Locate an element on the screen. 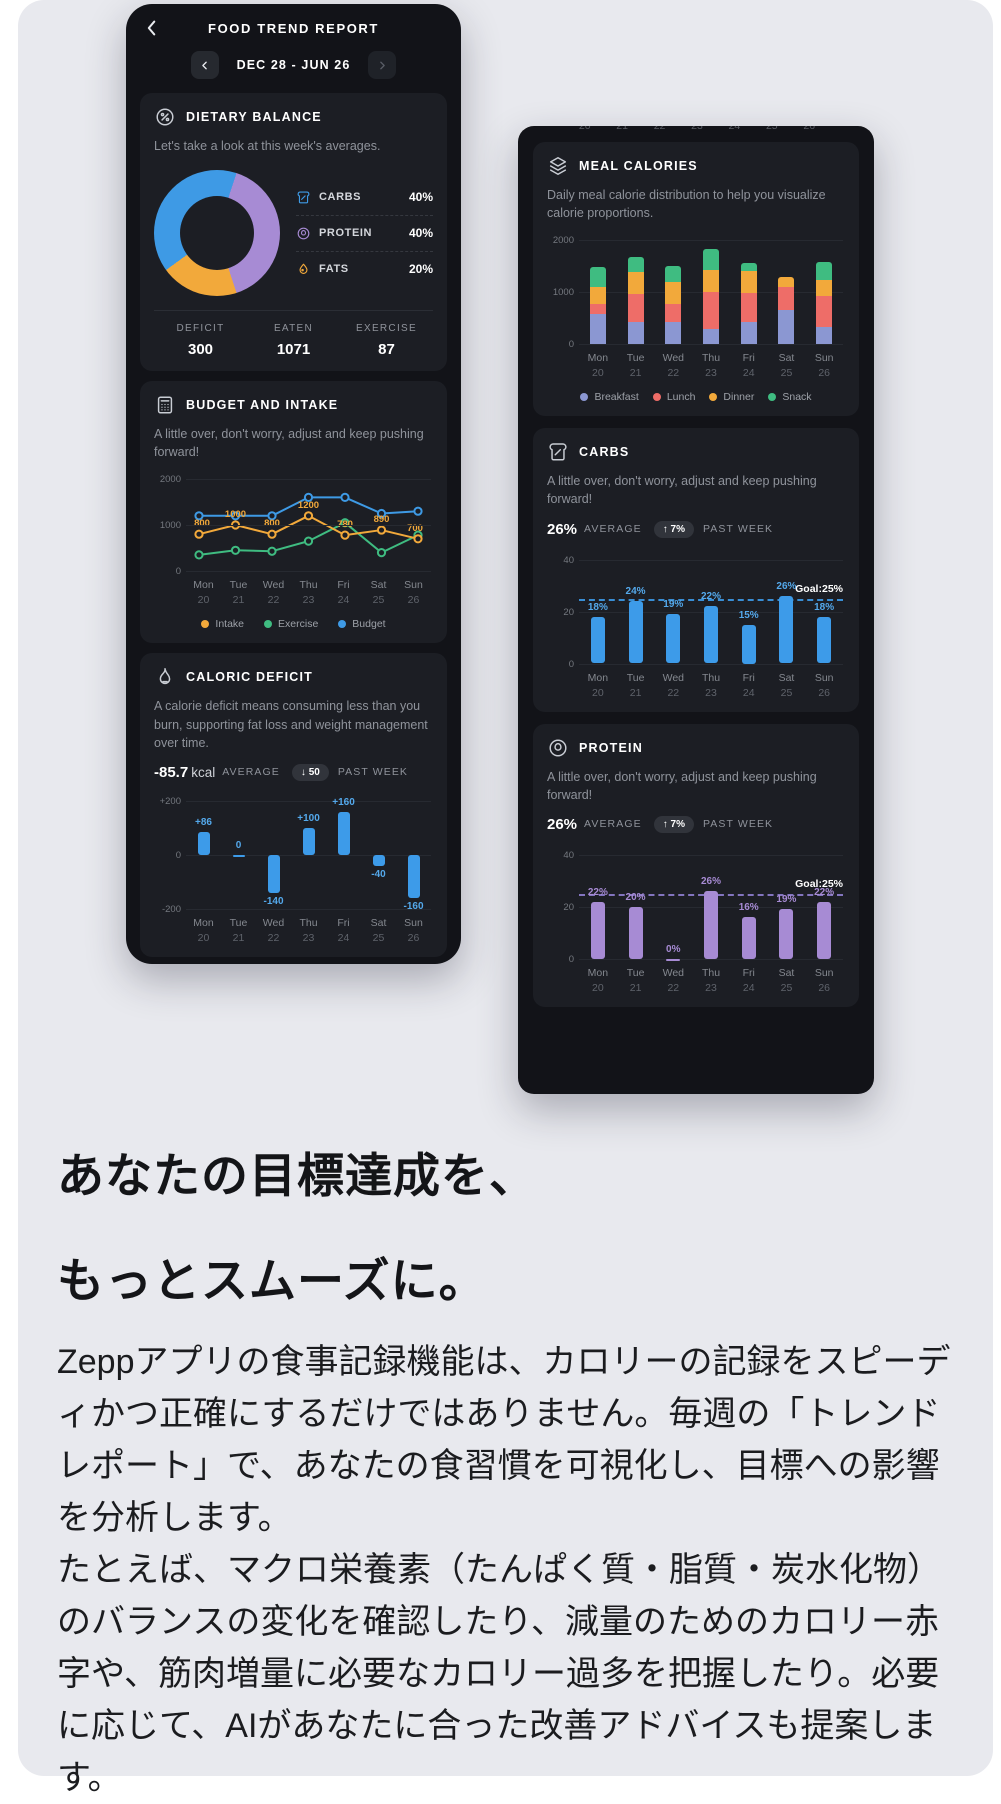 Image resolution: width=1001 pixels, height=1804 pixels. xday: Thu is located at coordinates (711, 972).